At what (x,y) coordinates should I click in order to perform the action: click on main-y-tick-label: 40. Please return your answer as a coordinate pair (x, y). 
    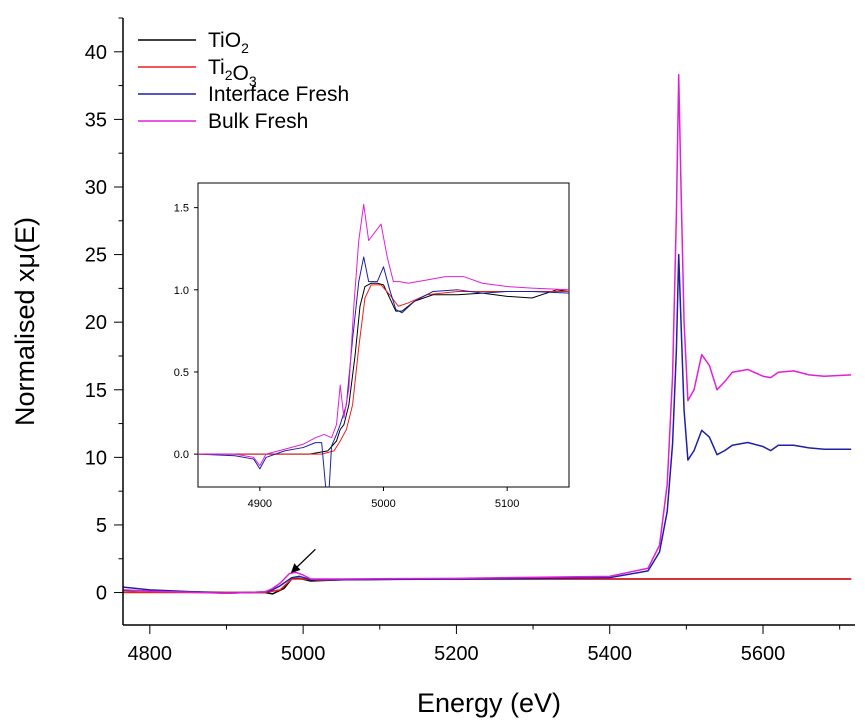
    Looking at the image, I should click on (96, 53).